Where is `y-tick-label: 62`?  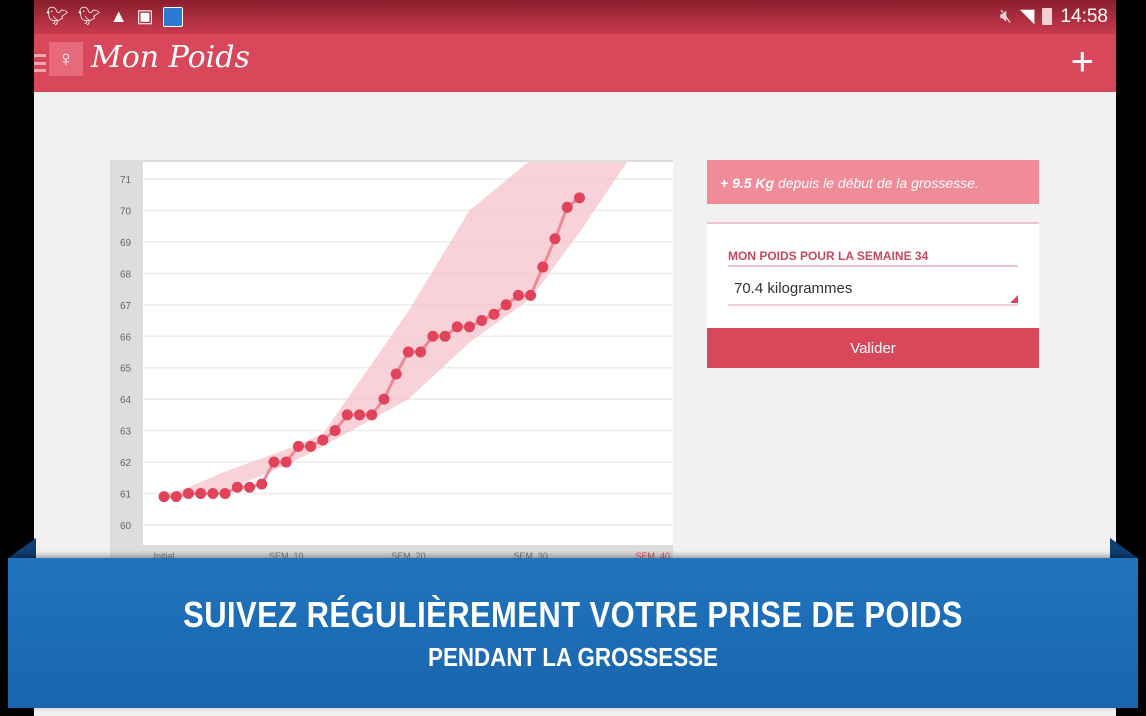 y-tick-label: 62 is located at coordinates (126, 463).